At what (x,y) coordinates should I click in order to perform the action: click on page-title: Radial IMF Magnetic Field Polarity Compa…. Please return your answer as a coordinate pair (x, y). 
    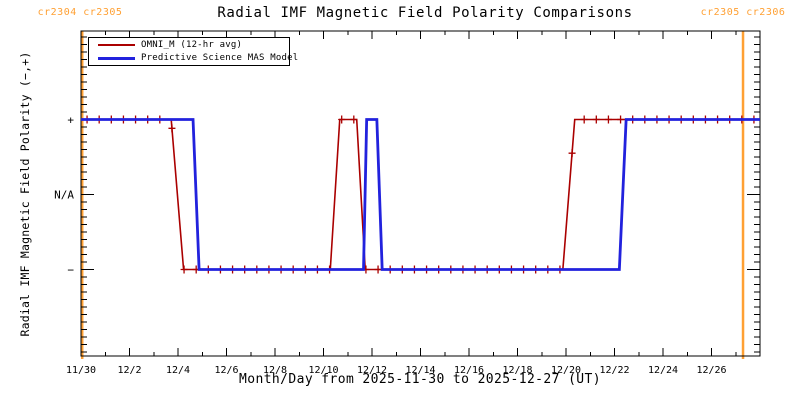
    Looking at the image, I should click on (425, 13).